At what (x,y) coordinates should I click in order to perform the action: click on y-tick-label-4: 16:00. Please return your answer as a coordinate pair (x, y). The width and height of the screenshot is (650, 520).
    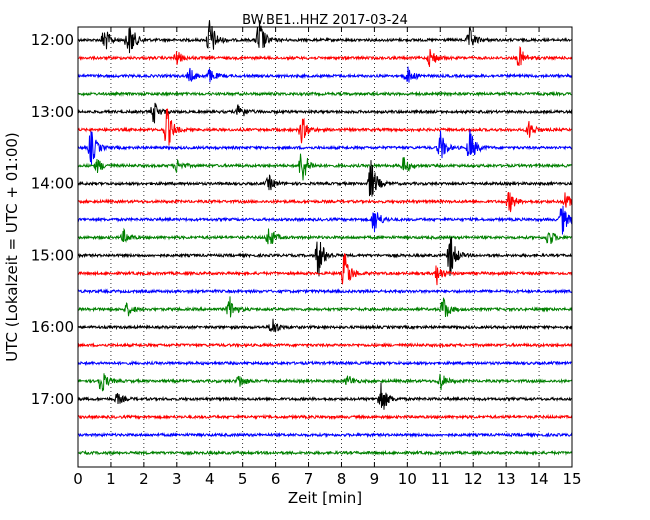
    Looking at the image, I should click on (52, 327).